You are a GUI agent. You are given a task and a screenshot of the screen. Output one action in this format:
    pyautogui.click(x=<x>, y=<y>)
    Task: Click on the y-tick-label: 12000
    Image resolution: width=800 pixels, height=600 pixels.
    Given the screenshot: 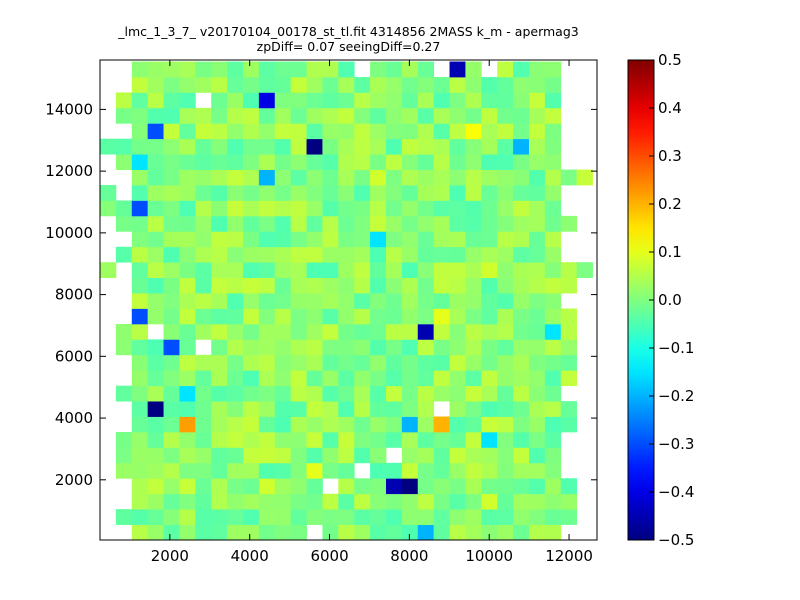 What is the action you would take?
    pyautogui.click(x=69, y=171)
    